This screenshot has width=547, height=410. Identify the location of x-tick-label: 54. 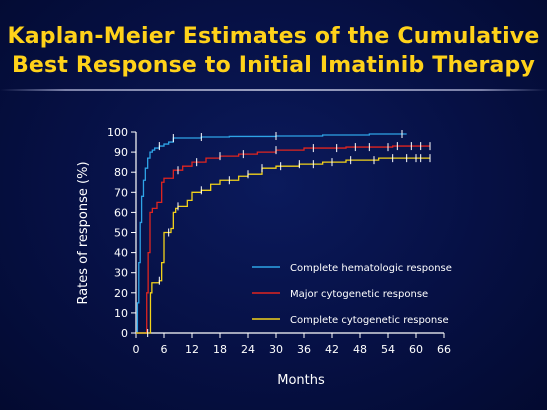
(388, 349).